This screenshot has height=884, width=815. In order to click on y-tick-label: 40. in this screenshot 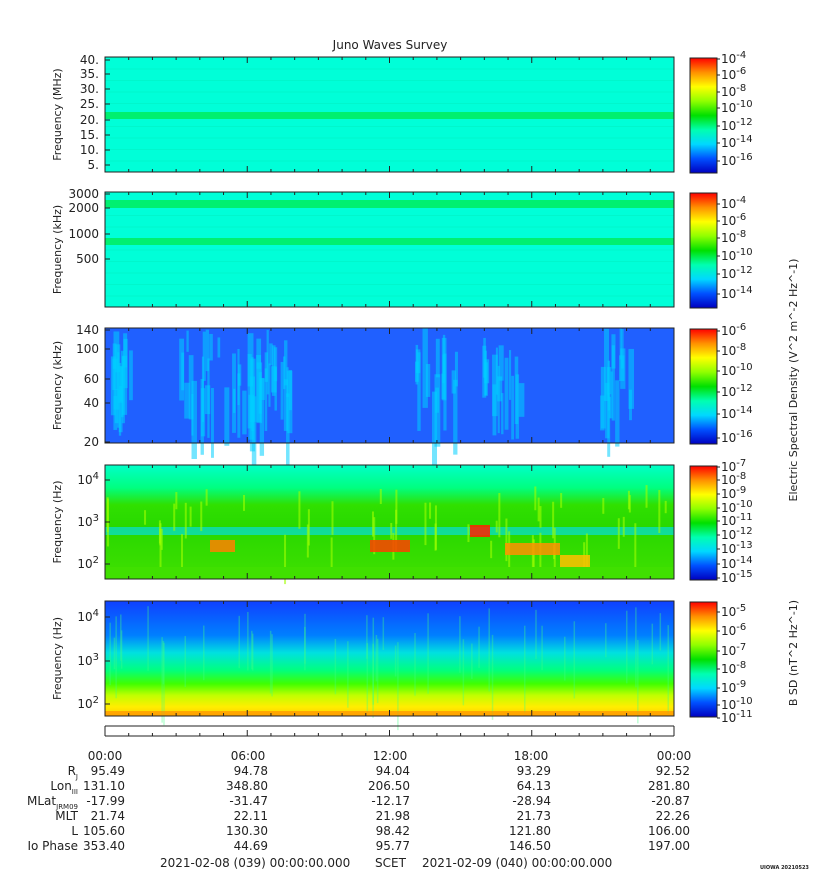, I will do `click(89, 60)`.